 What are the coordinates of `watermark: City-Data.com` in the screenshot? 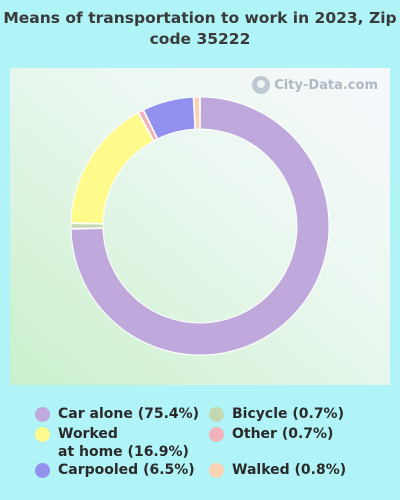 It's located at (315, 85).